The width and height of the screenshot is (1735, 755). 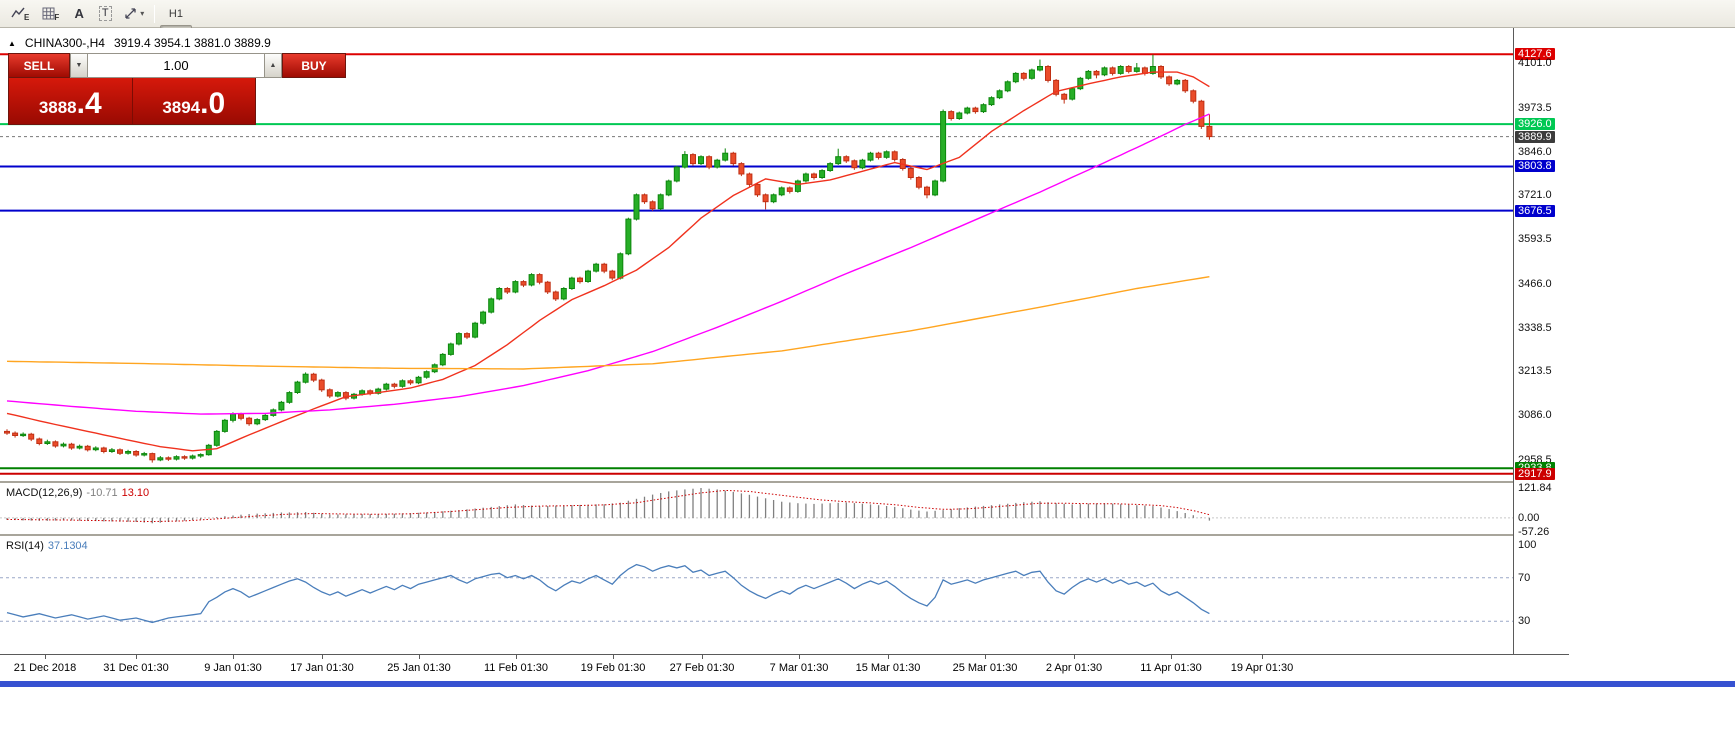 What do you see at coordinates (1535, 284) in the screenshot?
I see `price-axis-label: 3466.0` at bounding box center [1535, 284].